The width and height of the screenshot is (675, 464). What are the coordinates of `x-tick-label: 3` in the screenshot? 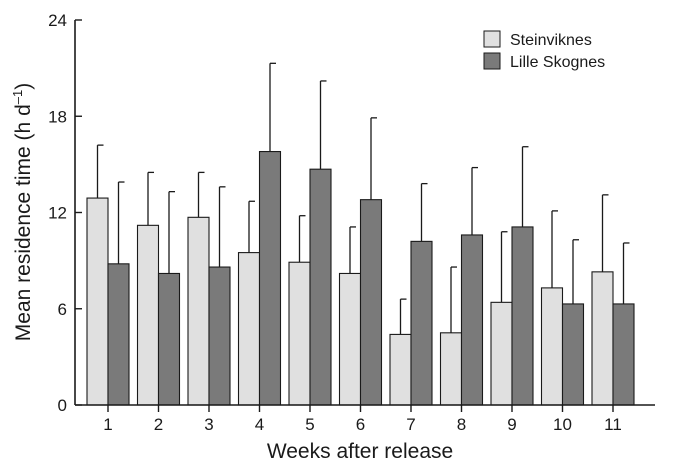 It's located at (208, 424).